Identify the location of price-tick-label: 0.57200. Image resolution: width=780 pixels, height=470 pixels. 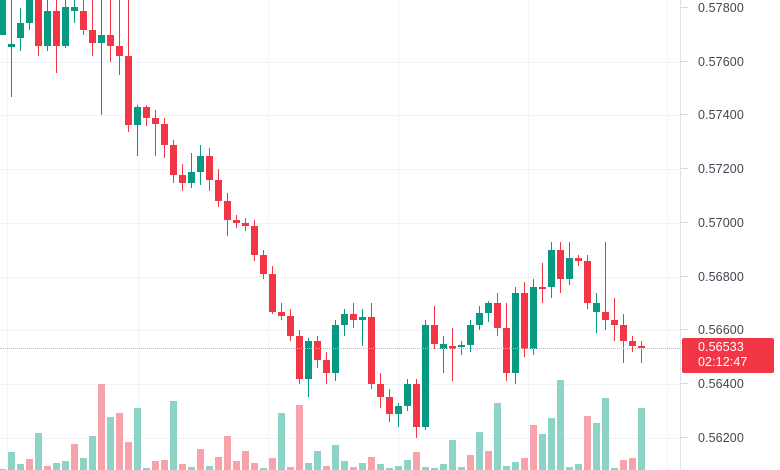
(721, 169).